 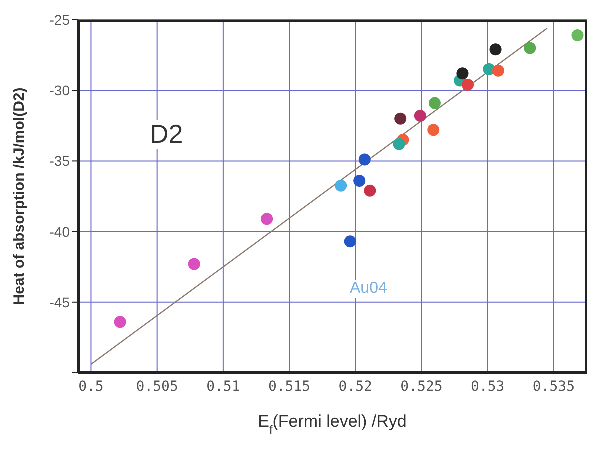 I want to click on x-tick-label: 0.535, so click(x=554, y=386).